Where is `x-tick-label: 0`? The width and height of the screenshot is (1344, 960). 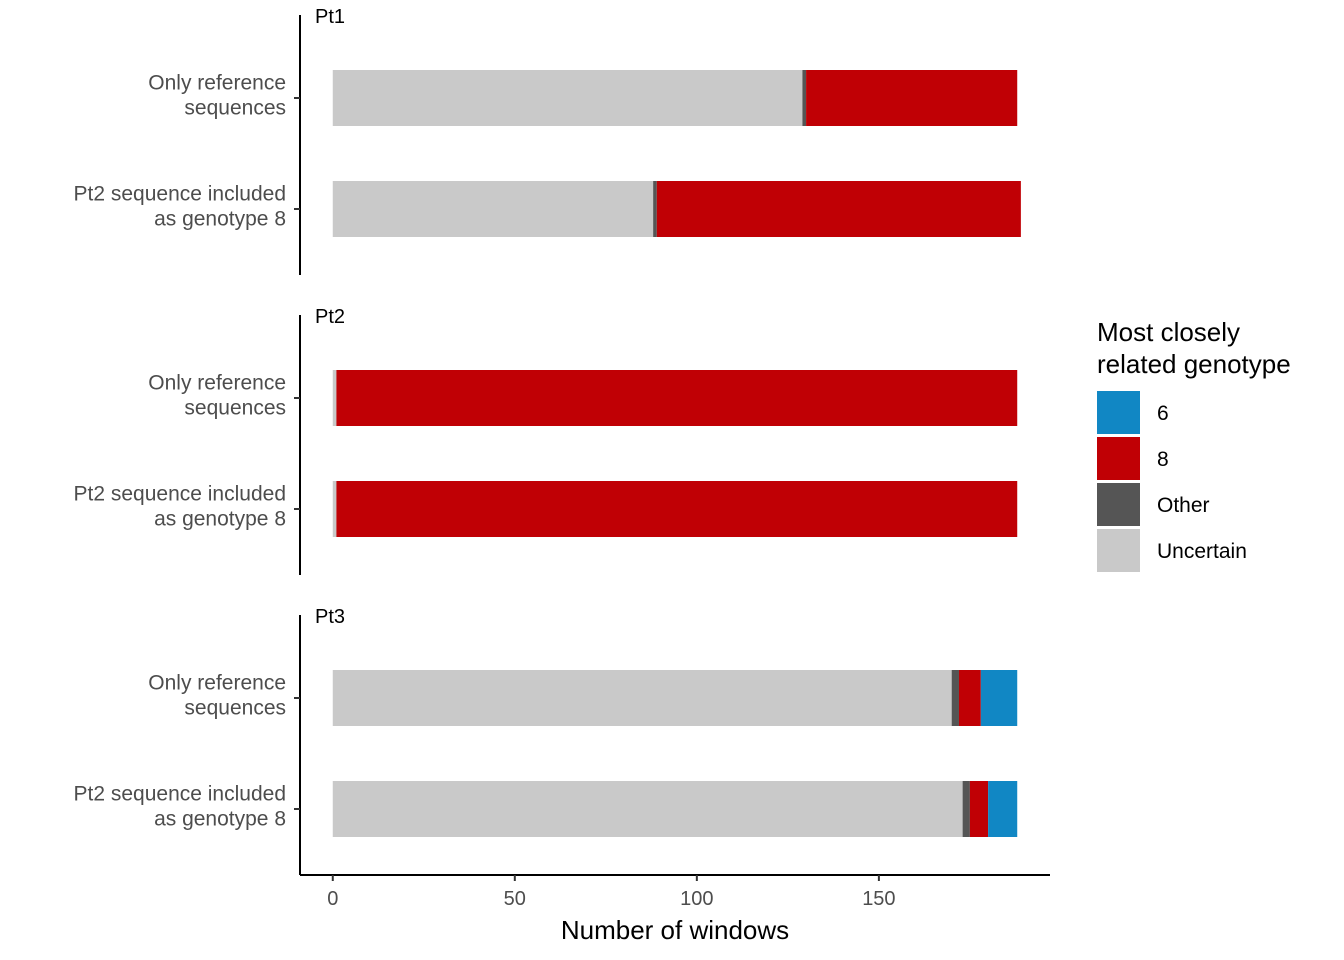 x-tick-label: 0 is located at coordinates (332, 899).